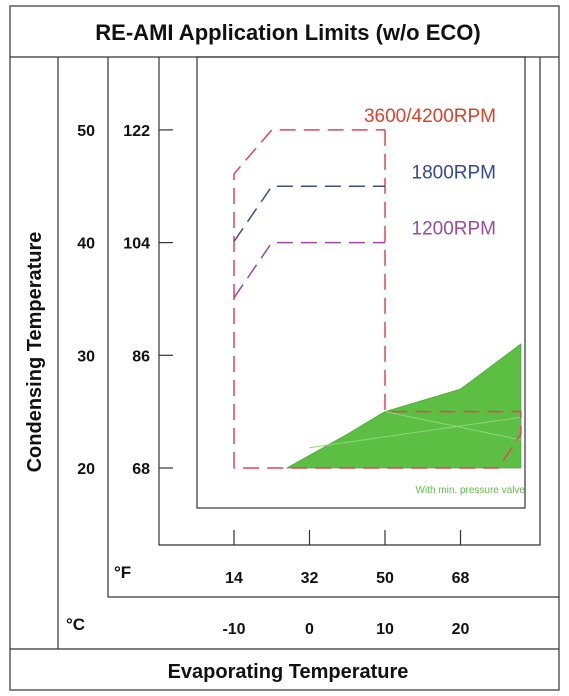 Image resolution: width=569 pixels, height=696 pixels. I want to click on x-tick-label-fahrenheit: 50, so click(385, 578).